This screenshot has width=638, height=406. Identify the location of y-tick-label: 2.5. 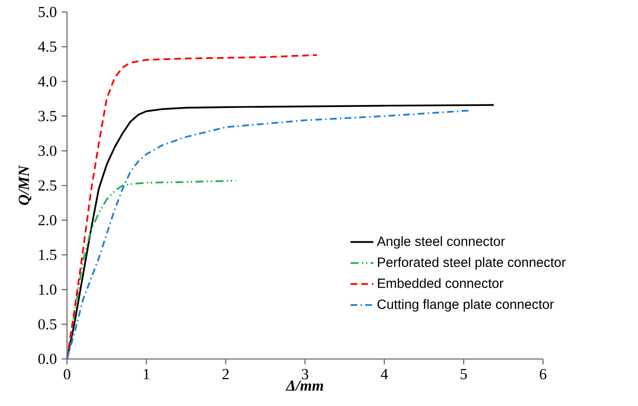
(47, 185).